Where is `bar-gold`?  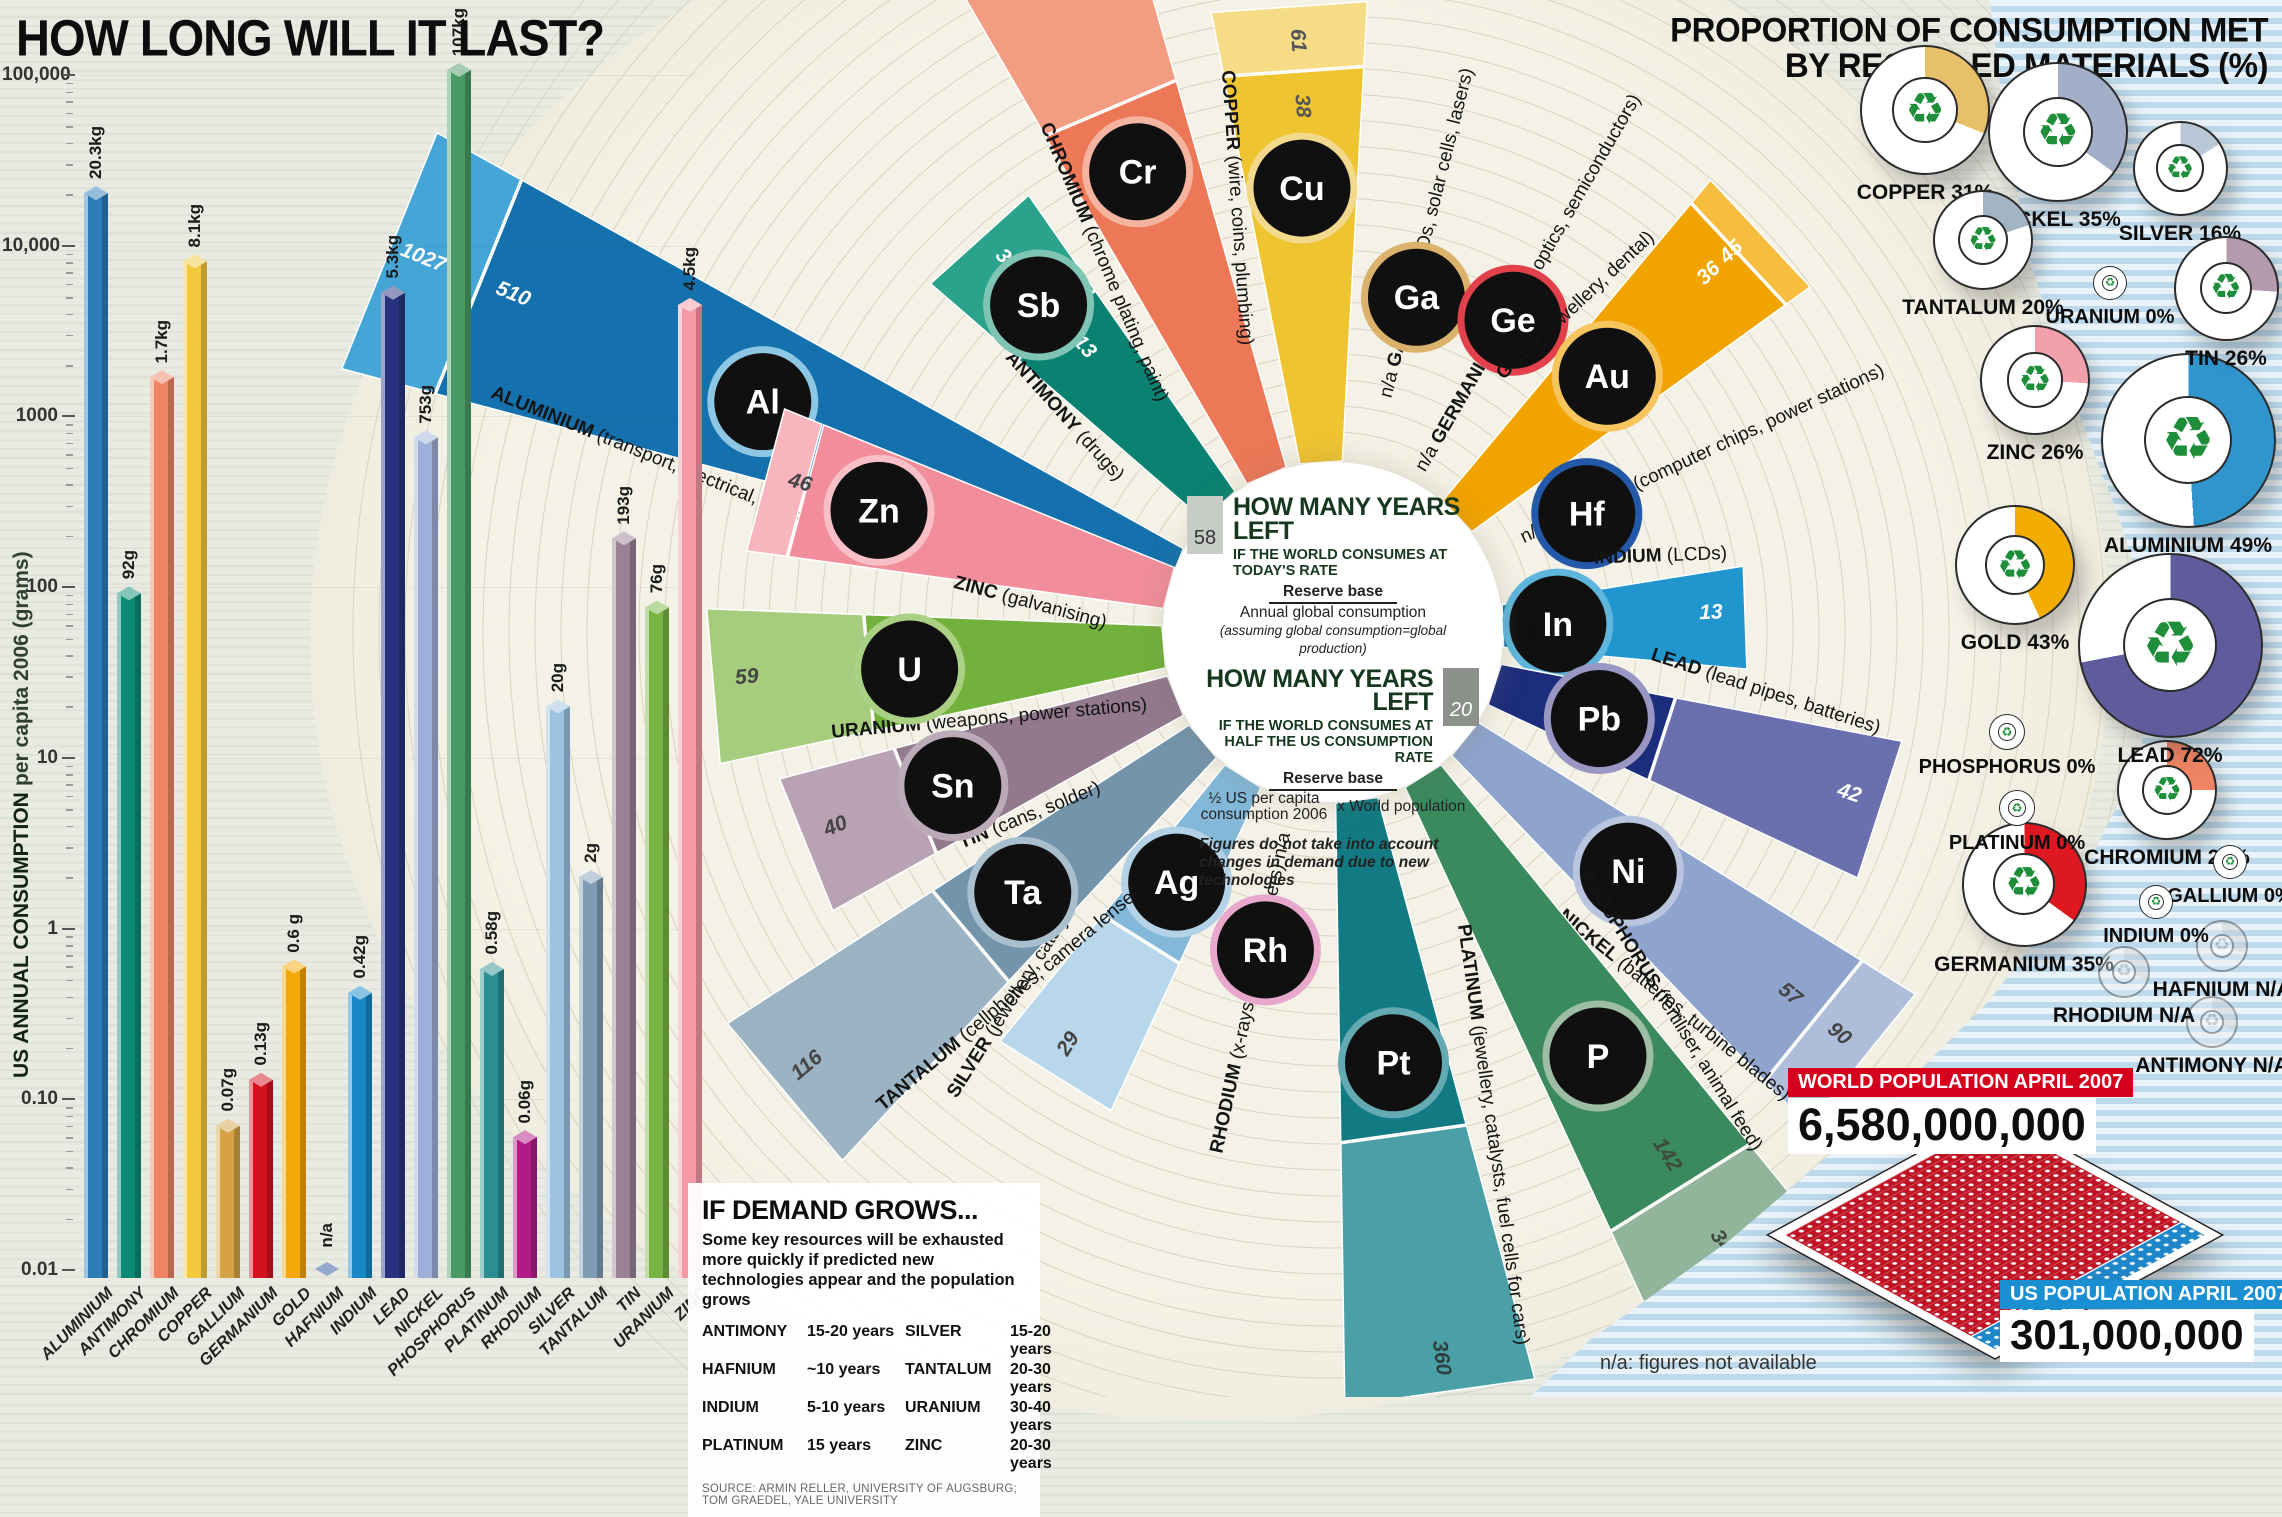 bar-gold is located at coordinates (294, 1118).